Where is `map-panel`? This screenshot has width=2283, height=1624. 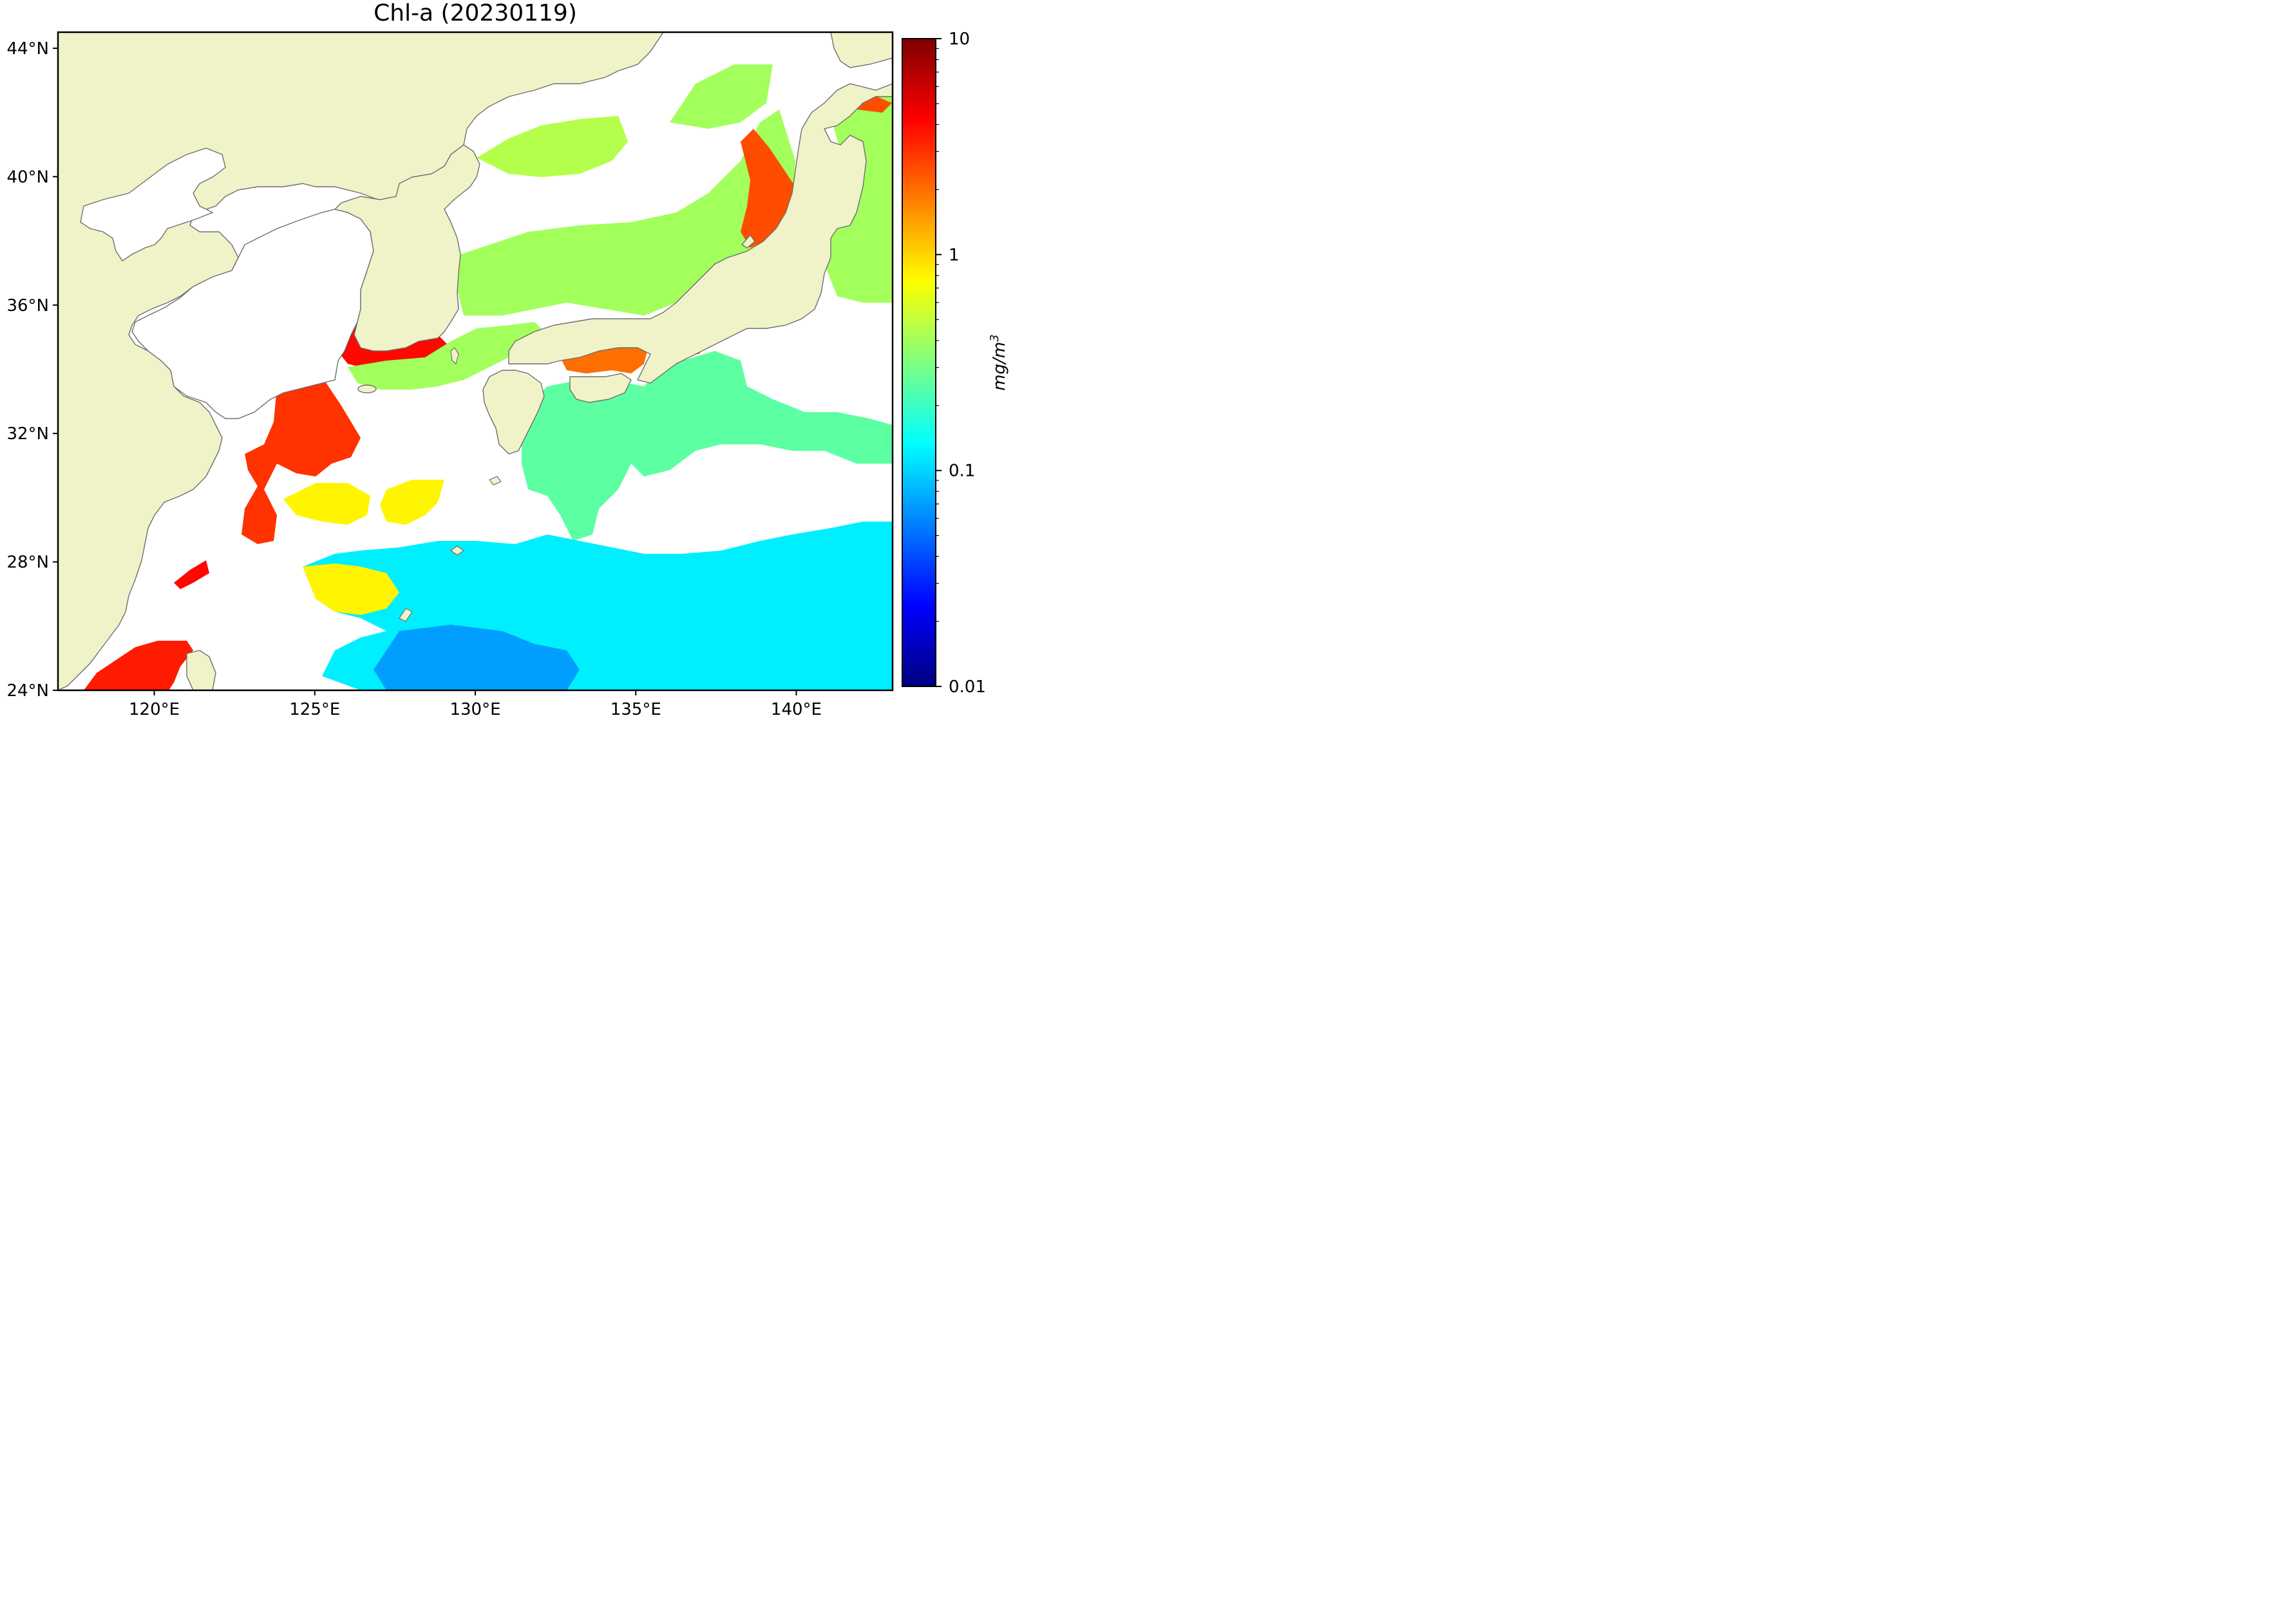
map-panel is located at coordinates (475, 361).